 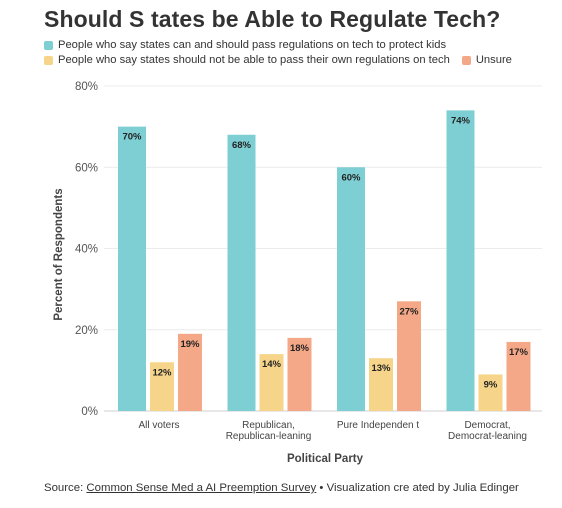 What do you see at coordinates (65, 488) in the screenshot?
I see `source-prefix: Source:` at bounding box center [65, 488].